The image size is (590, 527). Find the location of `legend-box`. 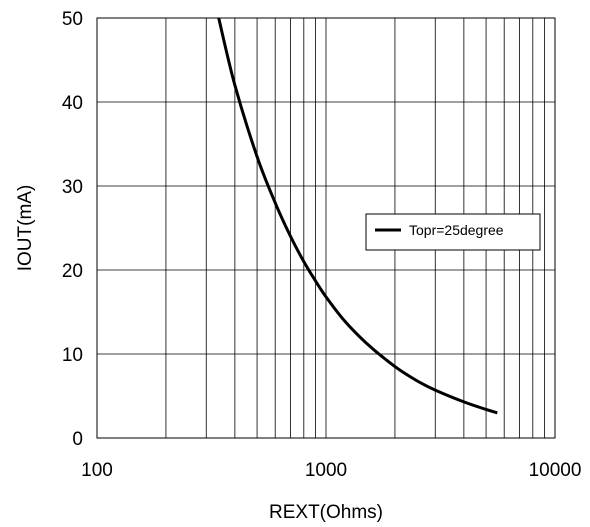

legend-box is located at coordinates (453, 232).